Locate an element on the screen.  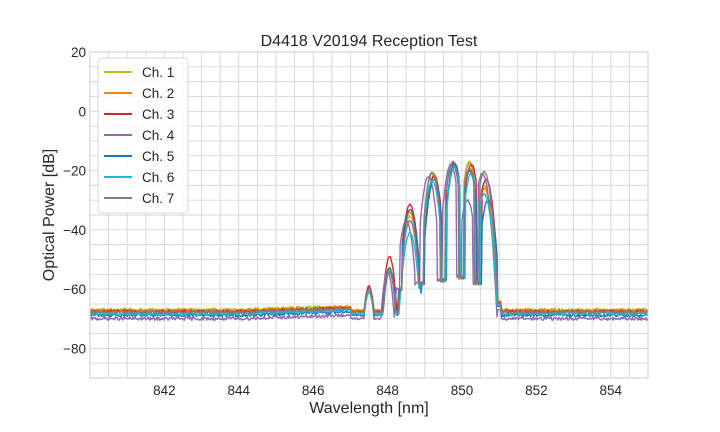
legend-entry: Ch. 5 is located at coordinates (139, 156).